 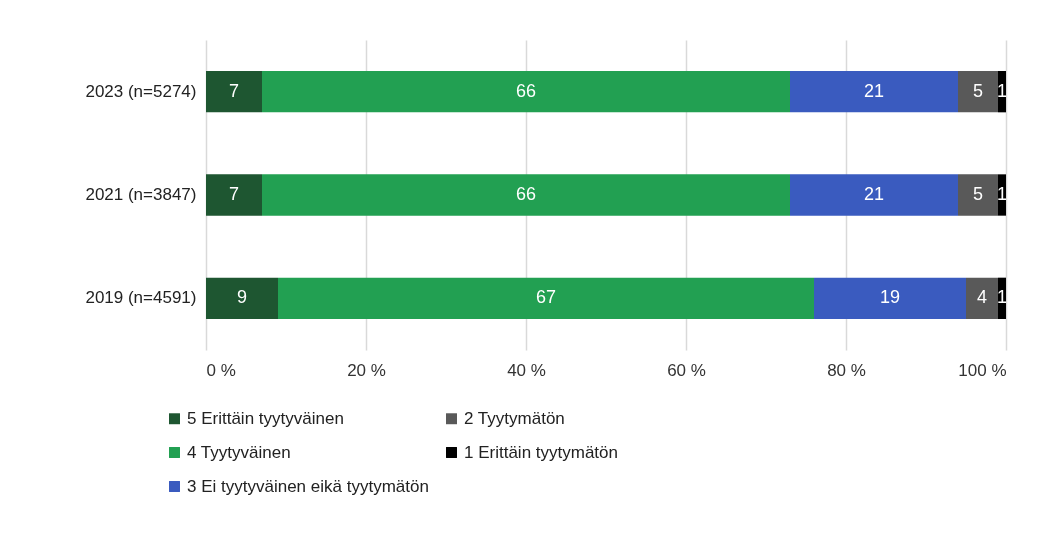 What do you see at coordinates (846, 370) in the screenshot?
I see `x-tick-label: 80 %` at bounding box center [846, 370].